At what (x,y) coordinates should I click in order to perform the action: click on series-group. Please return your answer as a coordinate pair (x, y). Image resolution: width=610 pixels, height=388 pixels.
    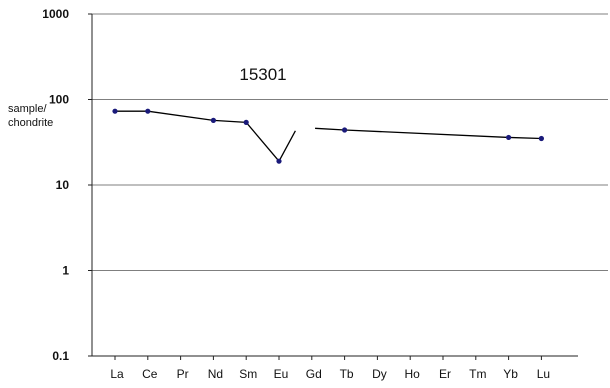
    Looking at the image, I should click on (328, 136).